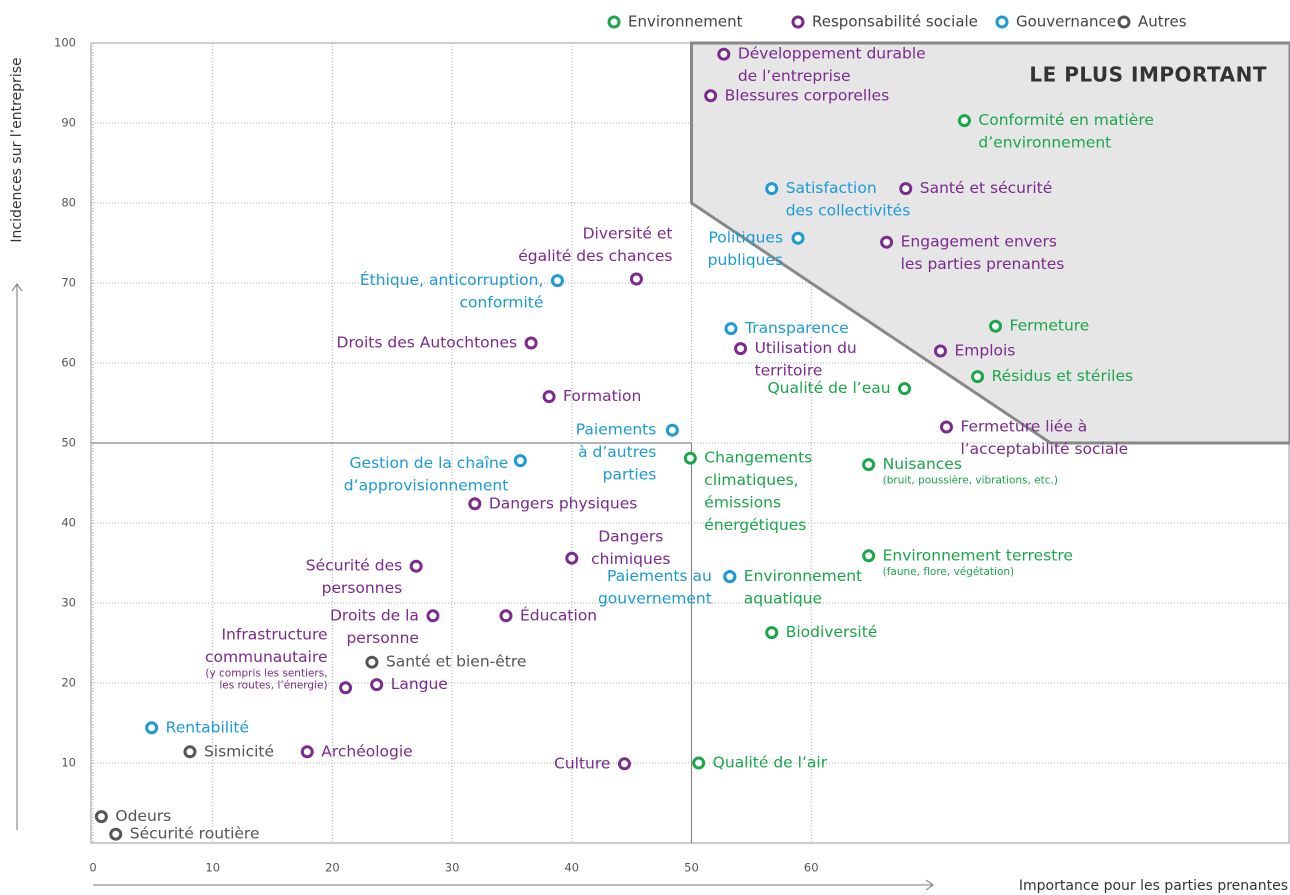 The image size is (1290, 895). What do you see at coordinates (68, 443) in the screenshot?
I see `y-tick-label: 50` at bounding box center [68, 443].